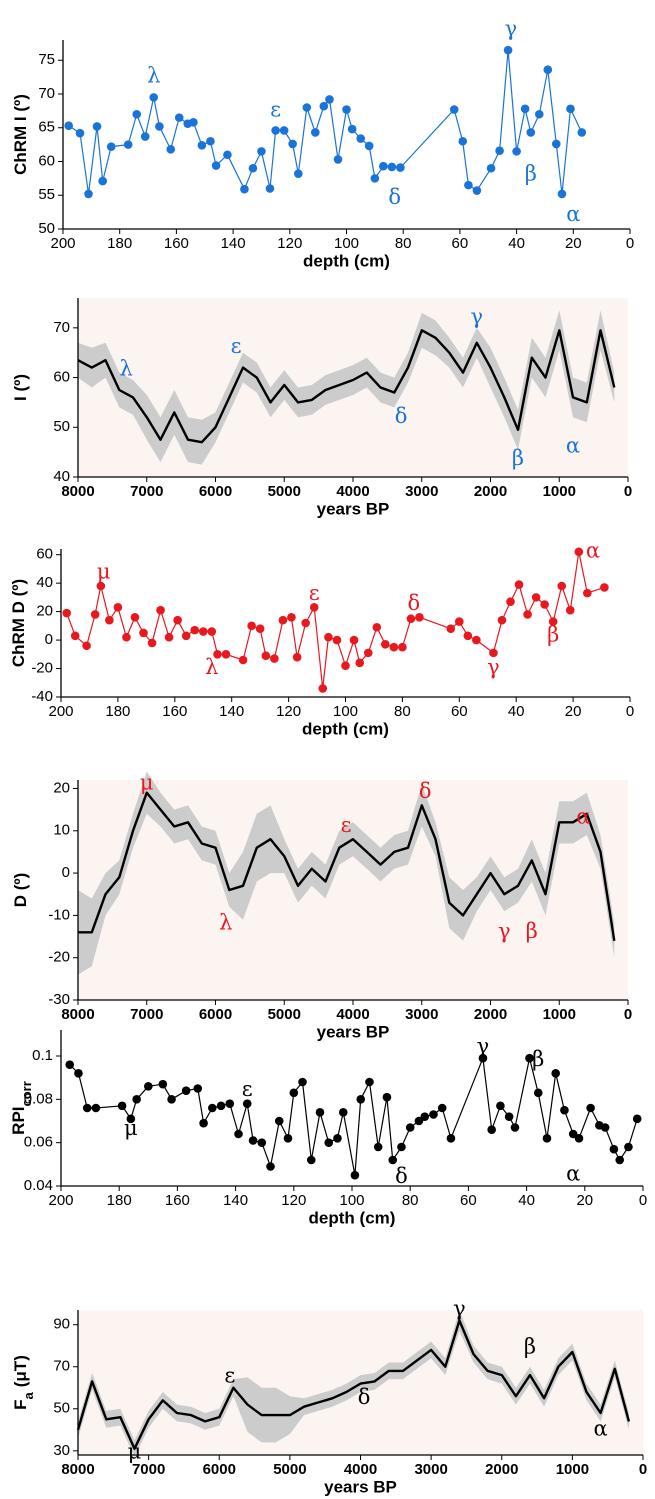 Image resolution: width=655 pixels, height=1499 pixels. Describe the element at coordinates (20, 1404) in the screenshot. I see `y-axis-label-part: F` at that location.